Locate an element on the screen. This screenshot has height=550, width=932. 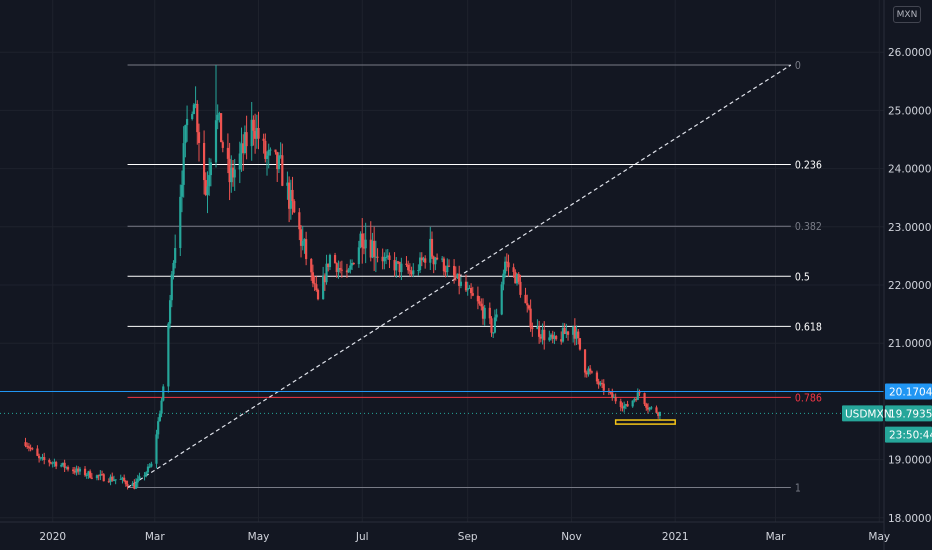
x-tick-label: Sep is located at coordinates (468, 537).